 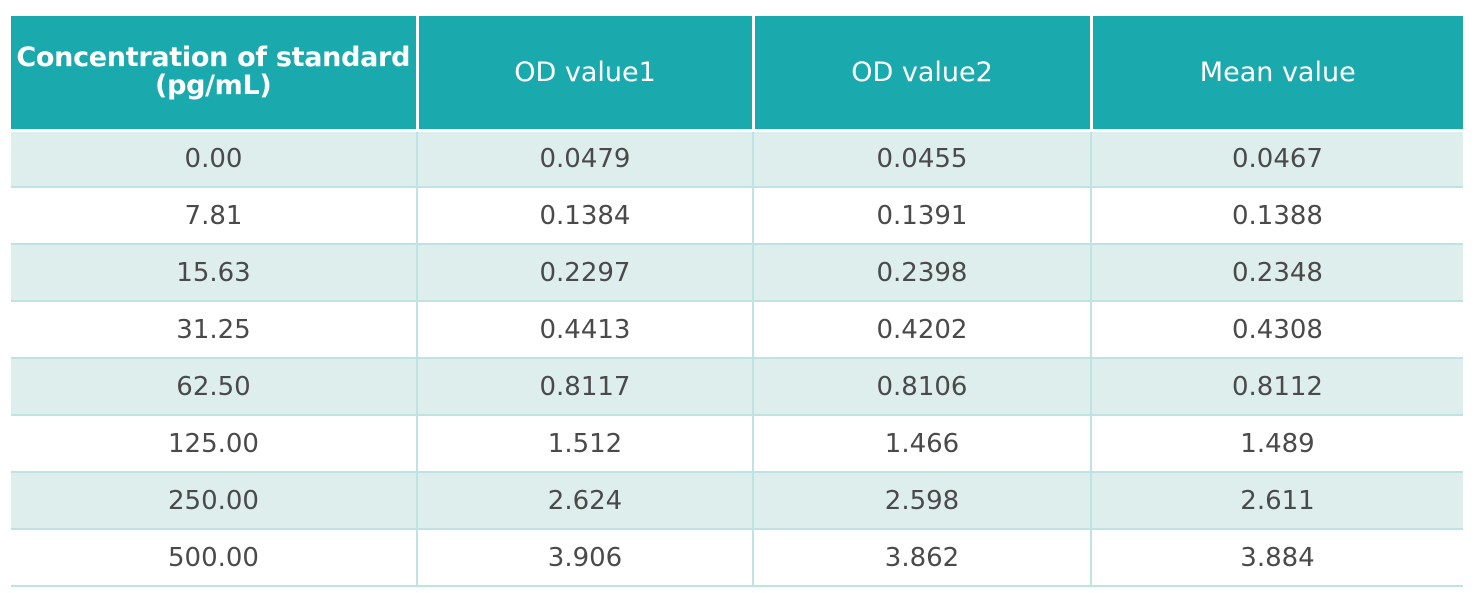 I want to click on cell-od-value1: 0.1384, so click(x=585, y=215).